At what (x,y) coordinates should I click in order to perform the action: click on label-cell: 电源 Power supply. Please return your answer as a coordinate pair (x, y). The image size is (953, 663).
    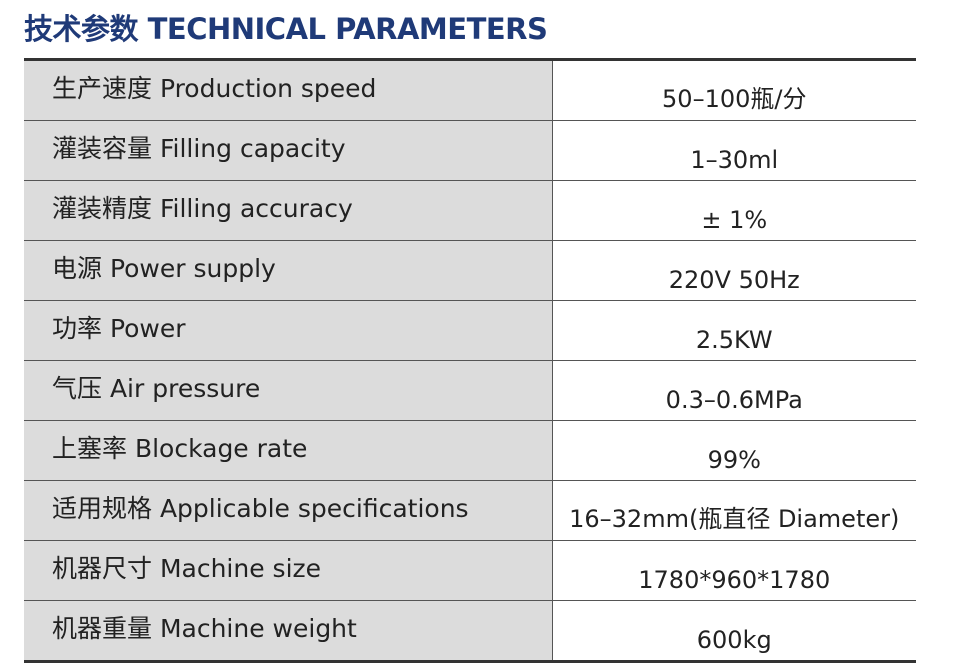
    Looking at the image, I should click on (288, 270).